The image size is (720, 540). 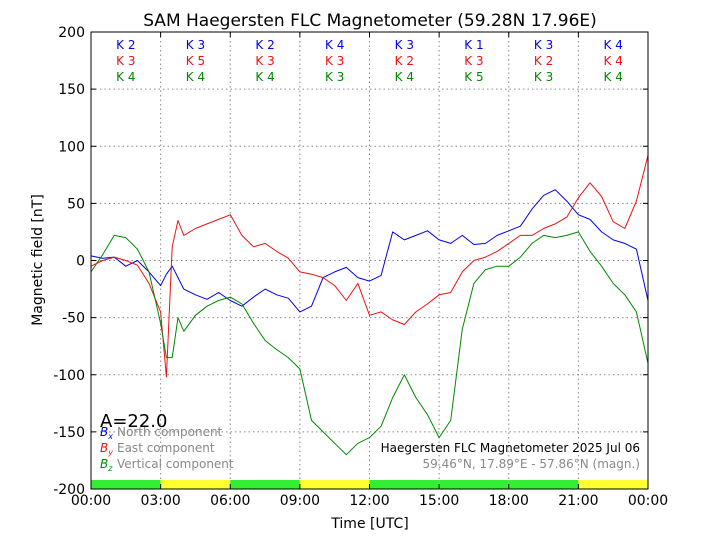 I want to click on y-tick-label: 150, so click(x=71, y=90).